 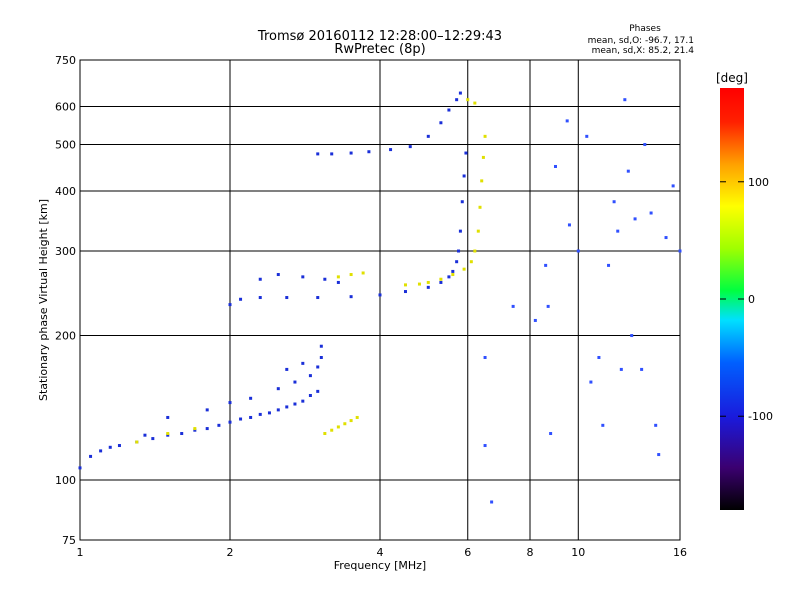 What do you see at coordinates (65, 251) in the screenshot?
I see `y-tick-label: 300` at bounding box center [65, 251].